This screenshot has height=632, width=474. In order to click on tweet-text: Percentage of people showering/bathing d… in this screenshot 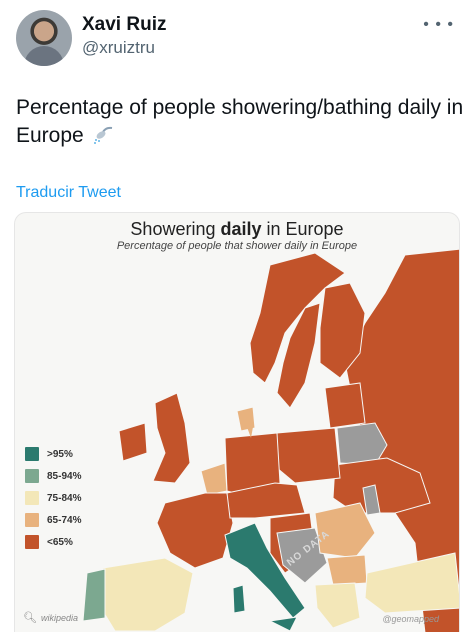, I will do `click(240, 122)`.